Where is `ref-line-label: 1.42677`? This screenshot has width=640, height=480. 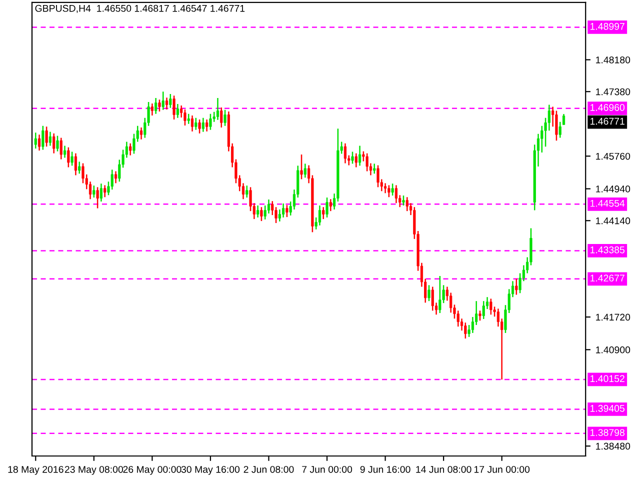
ref-line-label: 1.42677 is located at coordinates (607, 278).